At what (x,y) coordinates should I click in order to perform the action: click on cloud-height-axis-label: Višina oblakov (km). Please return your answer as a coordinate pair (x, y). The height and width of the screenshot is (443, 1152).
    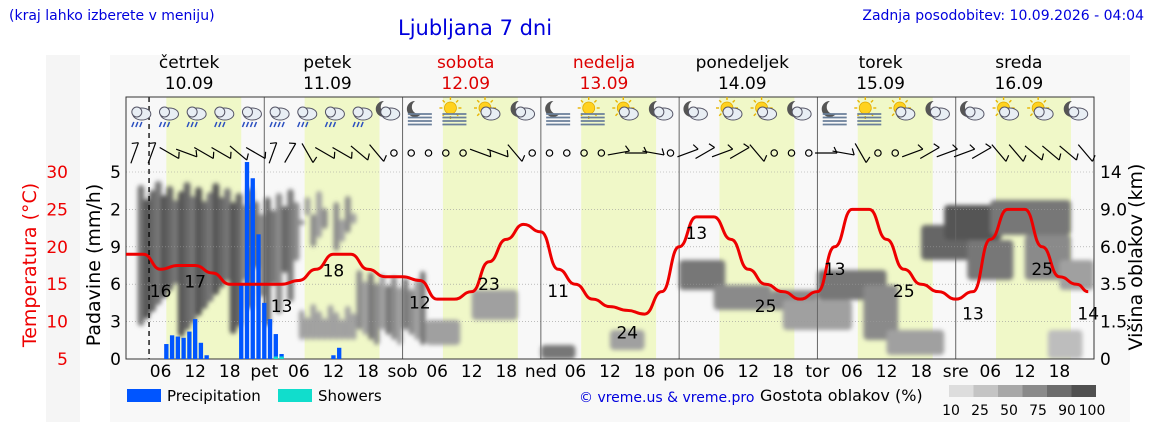
    Looking at the image, I should click on (1136, 257).